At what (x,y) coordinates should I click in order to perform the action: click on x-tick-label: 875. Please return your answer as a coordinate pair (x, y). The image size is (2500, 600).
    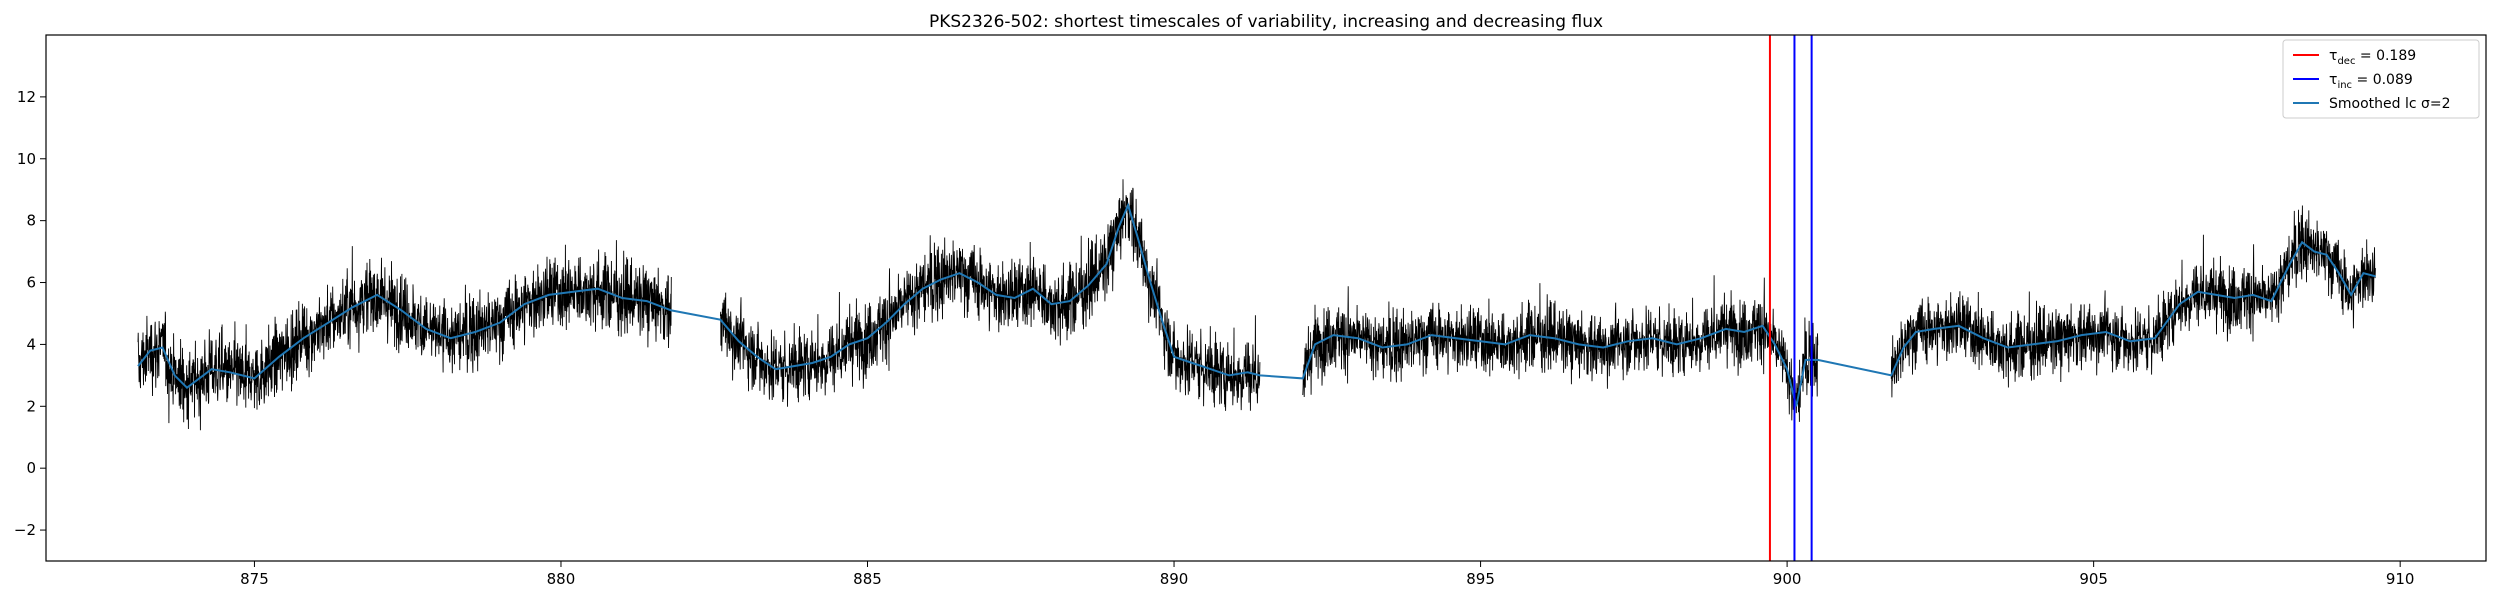
    Looking at the image, I should click on (254, 579).